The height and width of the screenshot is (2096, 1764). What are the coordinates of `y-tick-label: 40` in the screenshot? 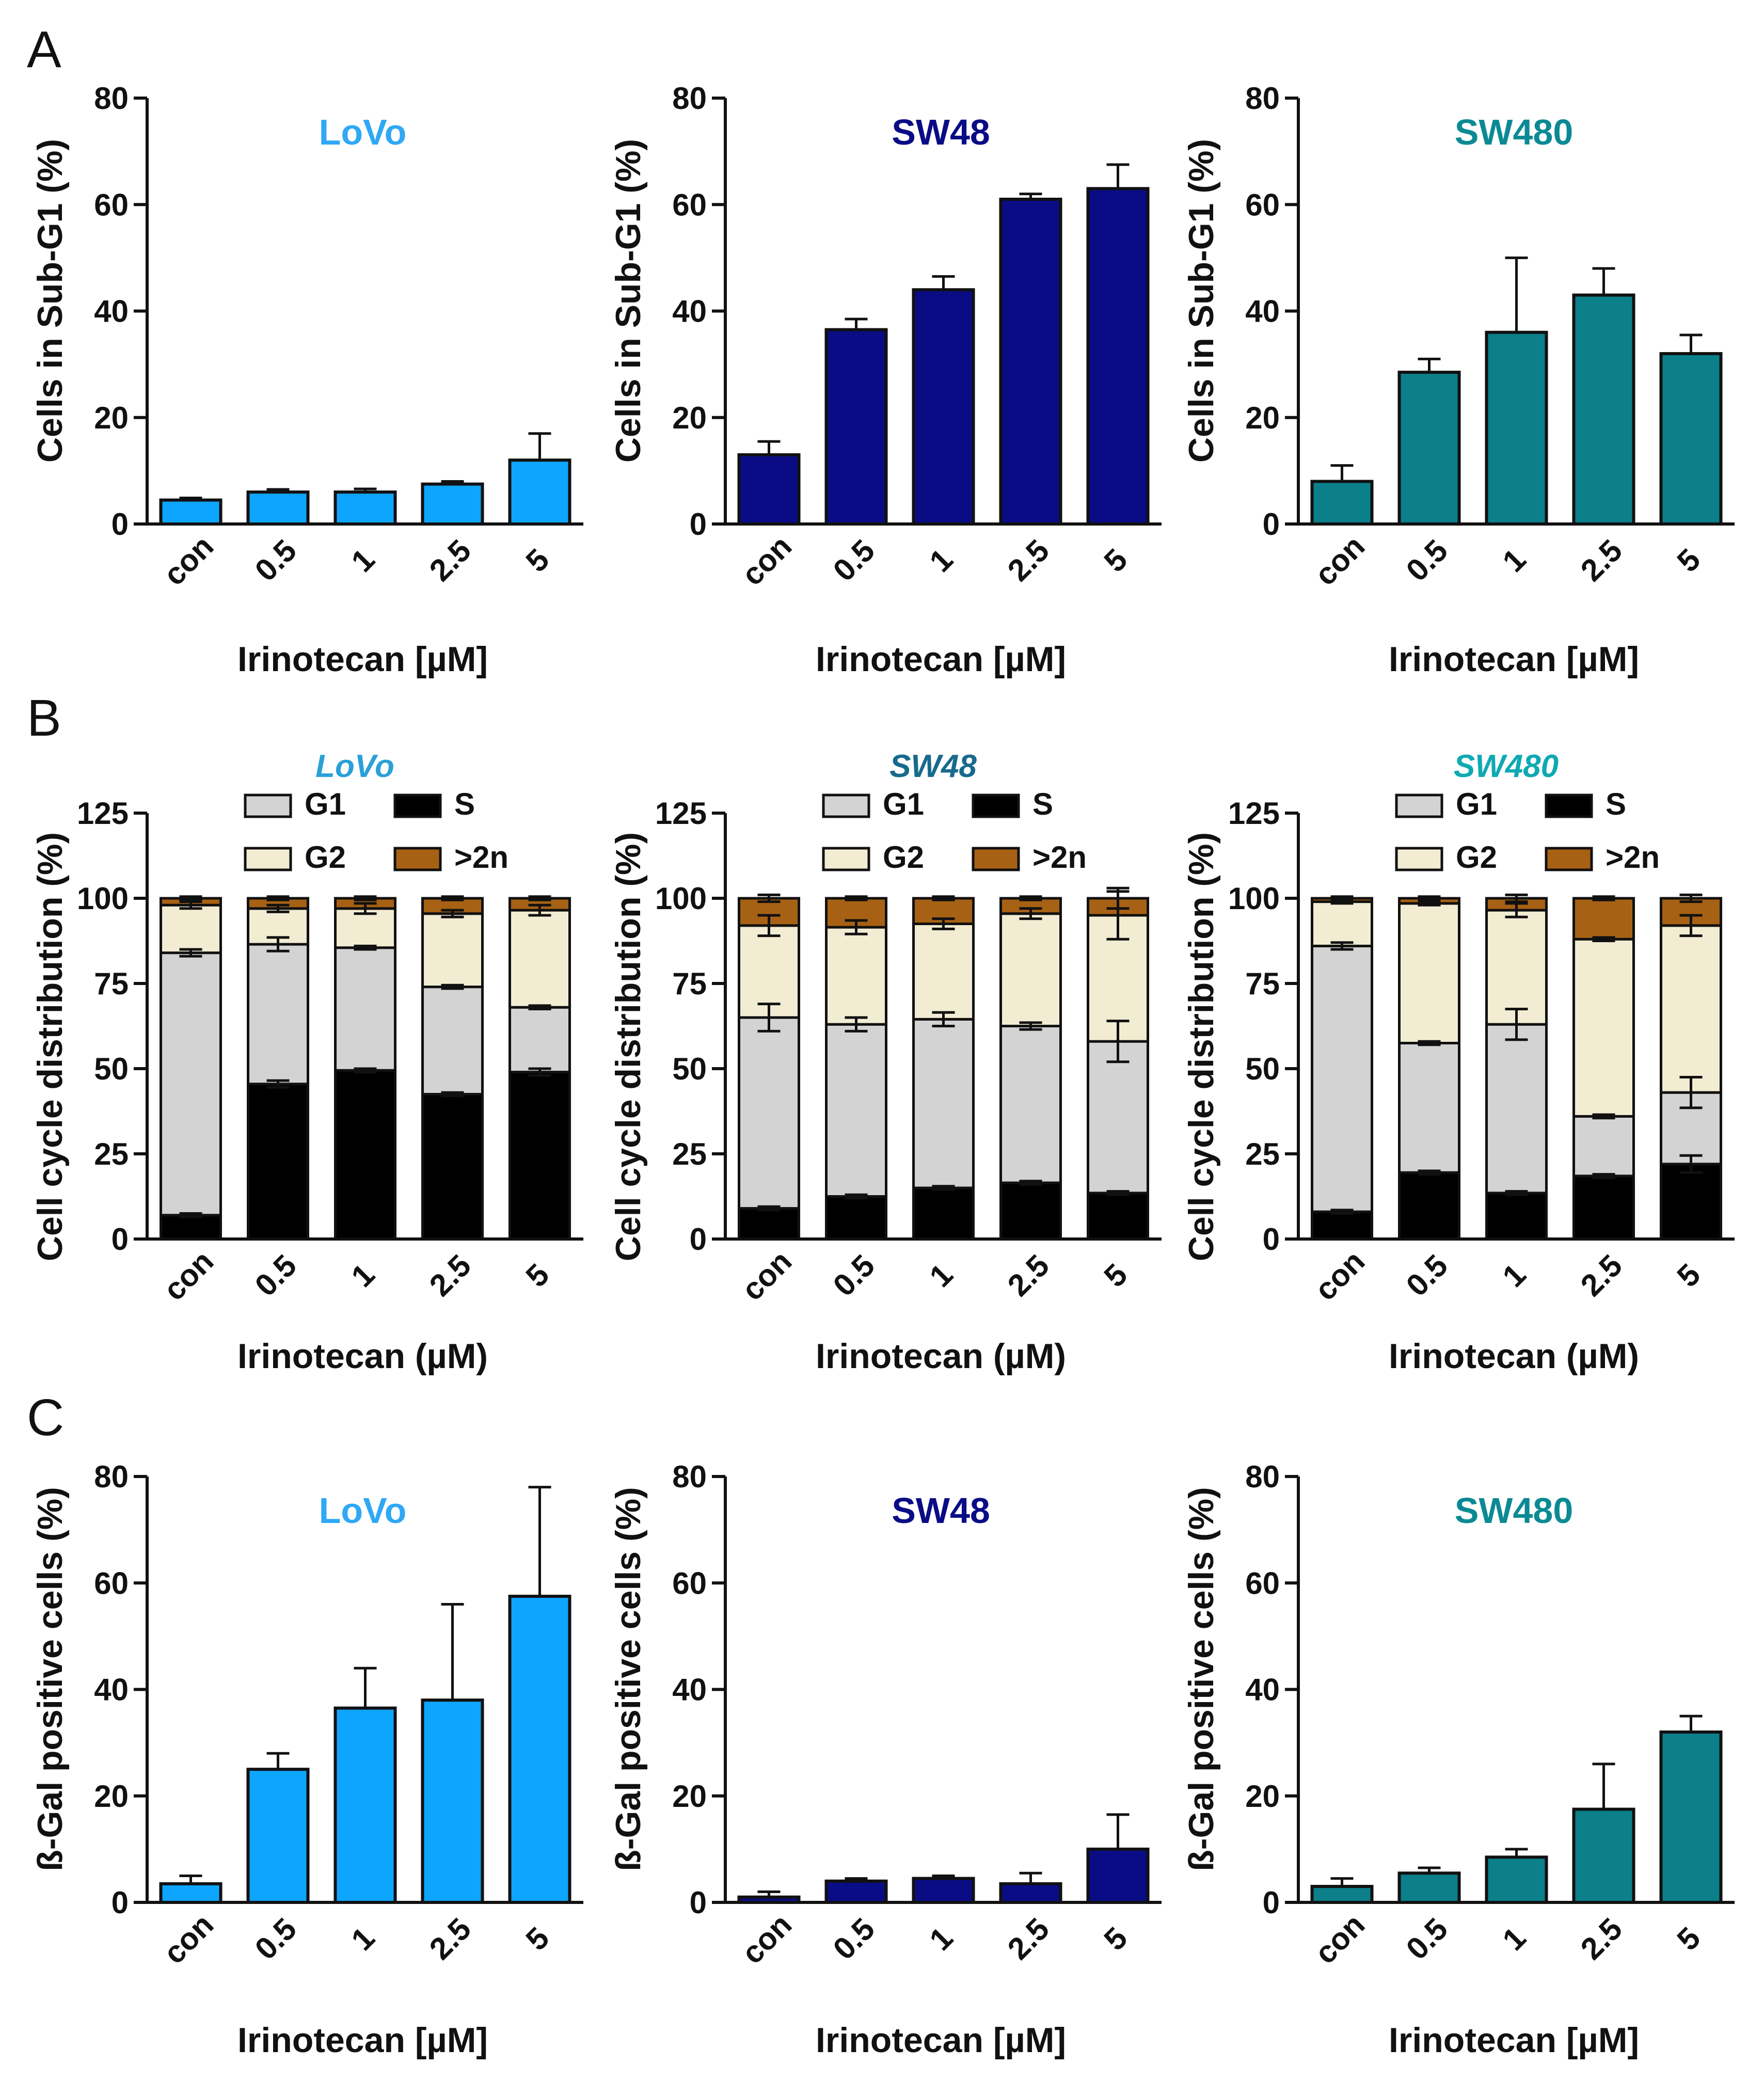 It's located at (111, 311).